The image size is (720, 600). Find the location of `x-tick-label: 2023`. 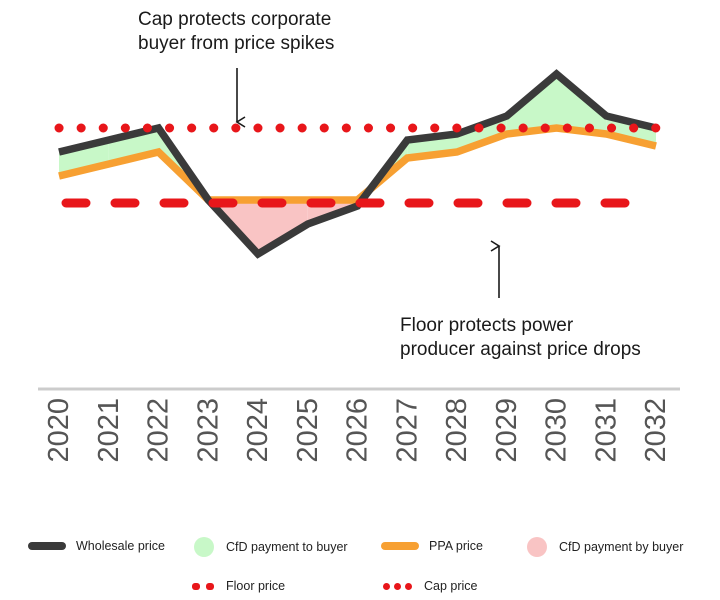

x-tick-label: 2023 is located at coordinates (208, 430).